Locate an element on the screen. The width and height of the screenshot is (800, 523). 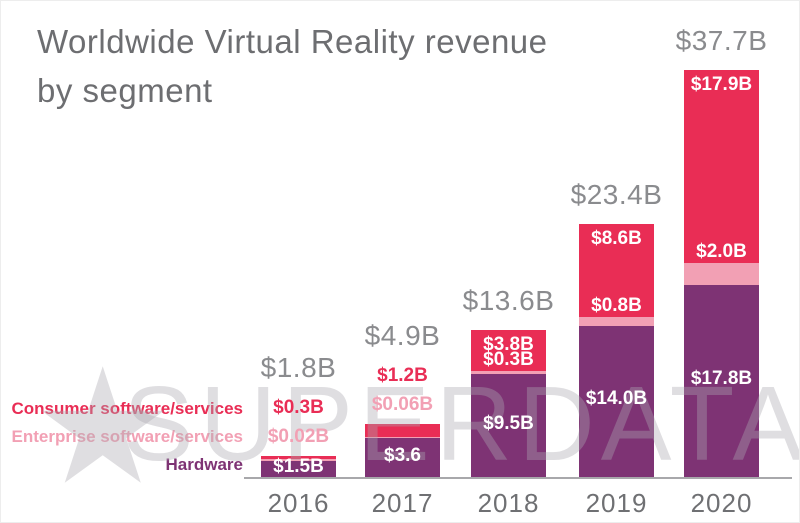
x-tick-2017: 2017 is located at coordinates (402, 503).